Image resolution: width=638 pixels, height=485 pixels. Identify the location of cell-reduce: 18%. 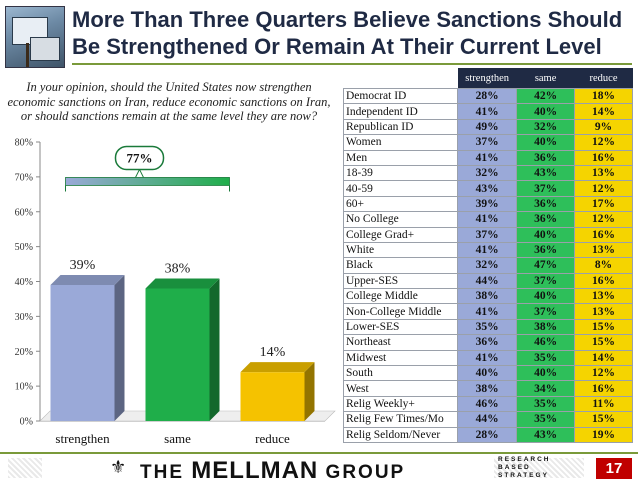
(603, 96).